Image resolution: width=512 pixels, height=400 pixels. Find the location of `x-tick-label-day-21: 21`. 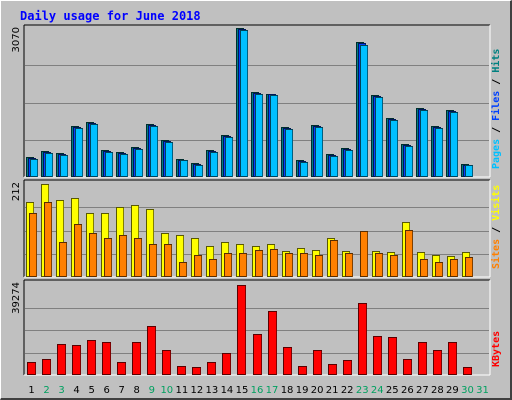

x-tick-label-day-21: 21 is located at coordinates (332, 390).